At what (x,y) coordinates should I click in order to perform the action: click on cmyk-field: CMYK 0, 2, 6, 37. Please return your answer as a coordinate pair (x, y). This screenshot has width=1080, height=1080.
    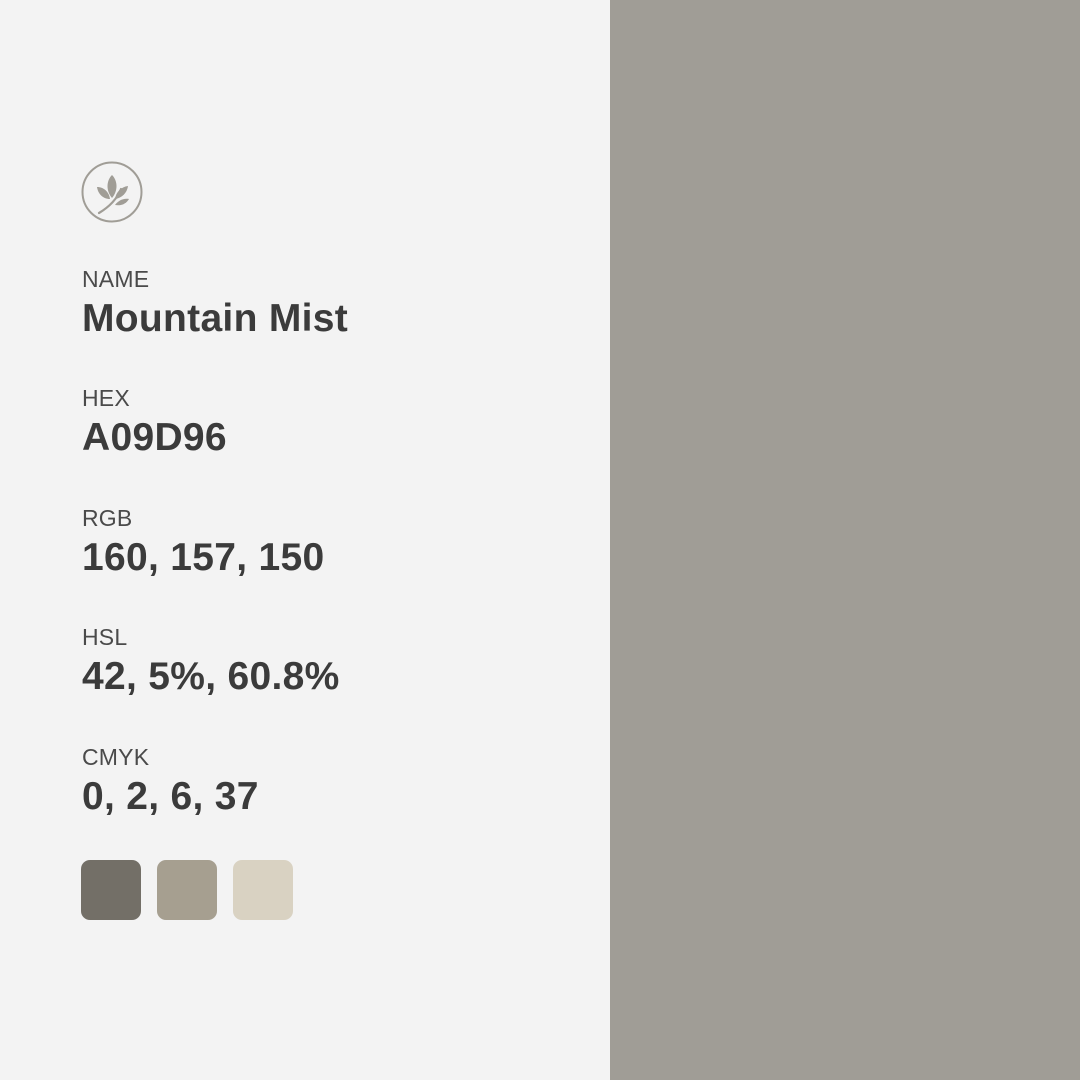
    Looking at the image, I should click on (332, 781).